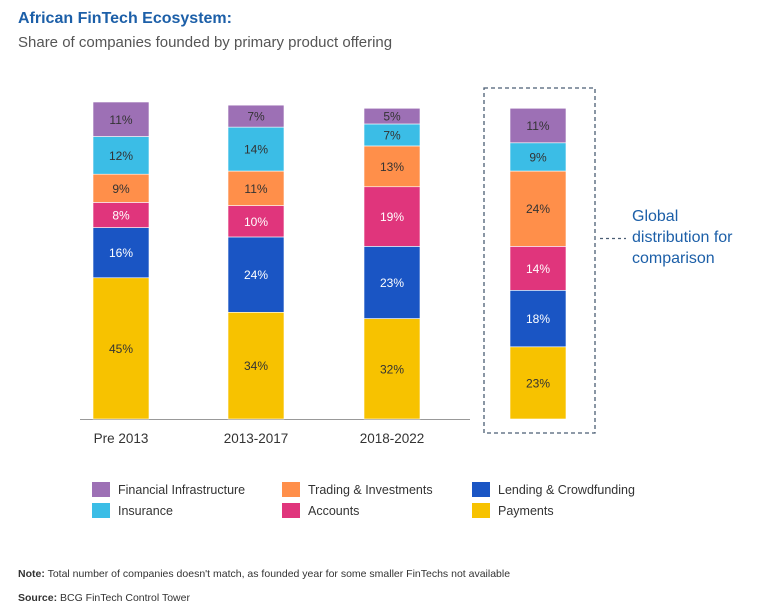 The image size is (768, 614). I want to click on chart-title: African FinTech Ecosystem:, so click(125, 18).